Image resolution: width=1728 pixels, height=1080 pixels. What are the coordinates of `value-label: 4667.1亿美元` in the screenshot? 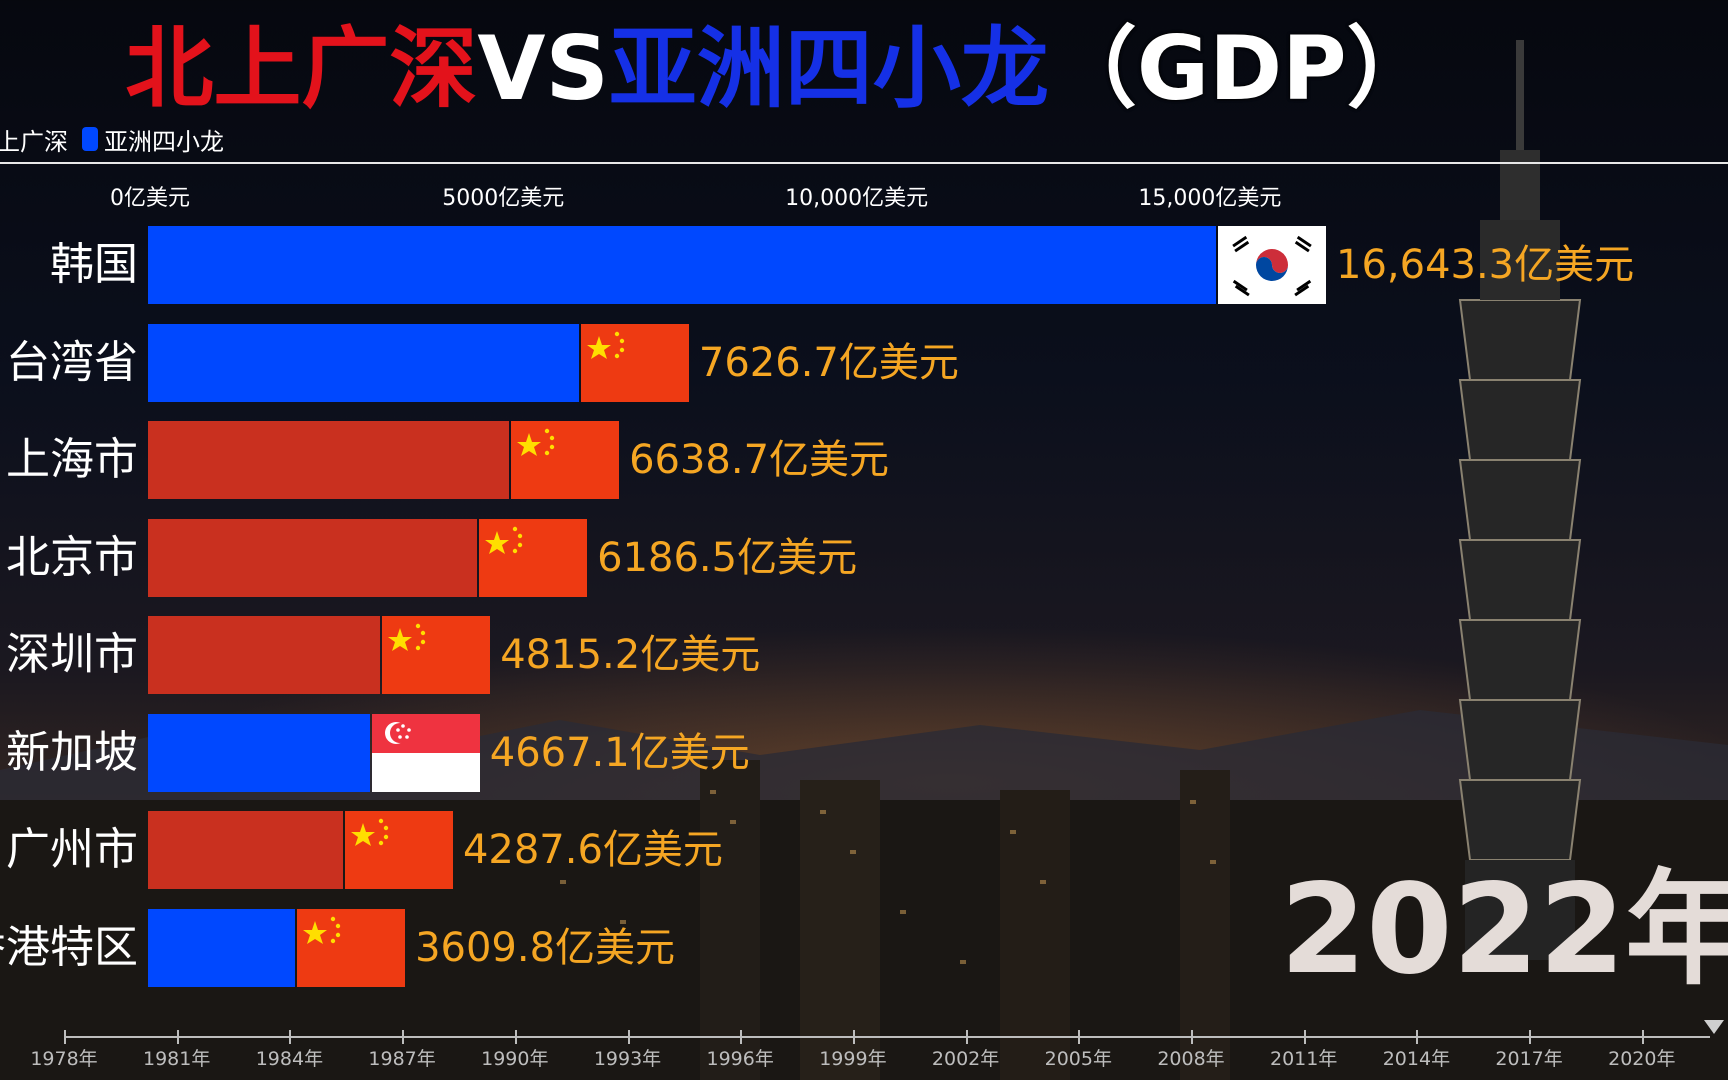 It's located at (619, 752).